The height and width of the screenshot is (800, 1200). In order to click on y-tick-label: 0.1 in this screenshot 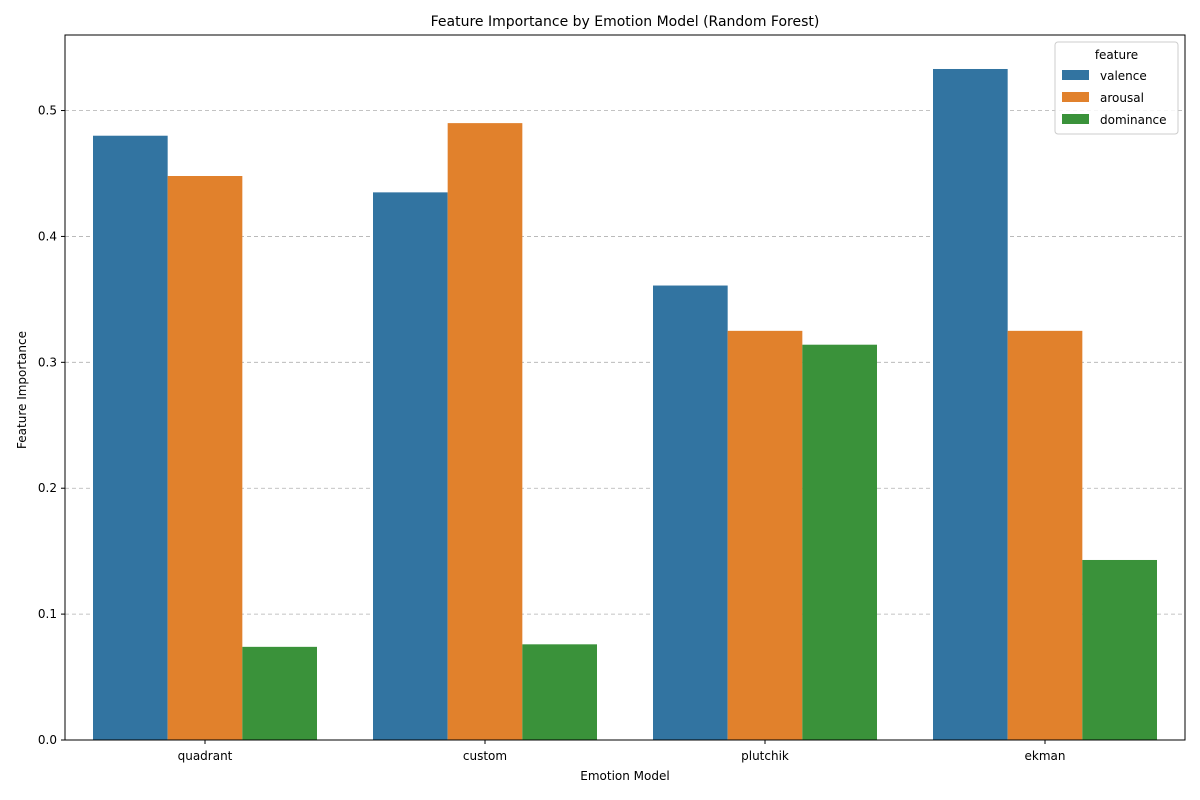, I will do `click(47, 614)`.